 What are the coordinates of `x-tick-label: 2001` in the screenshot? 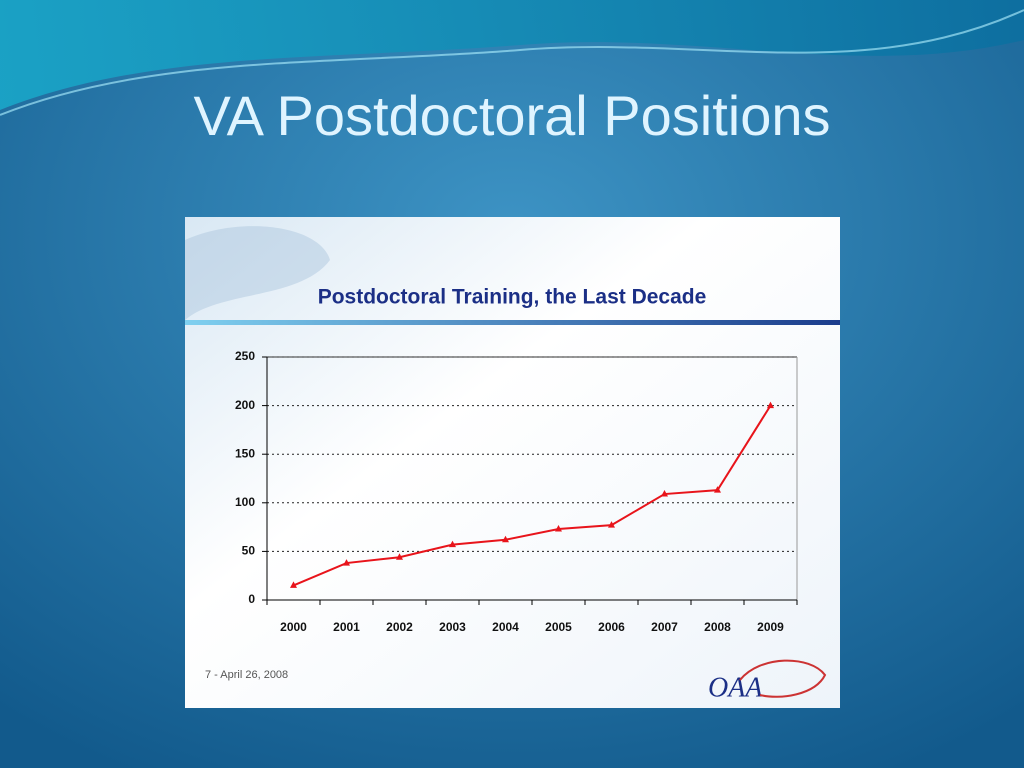 It's located at (346, 627).